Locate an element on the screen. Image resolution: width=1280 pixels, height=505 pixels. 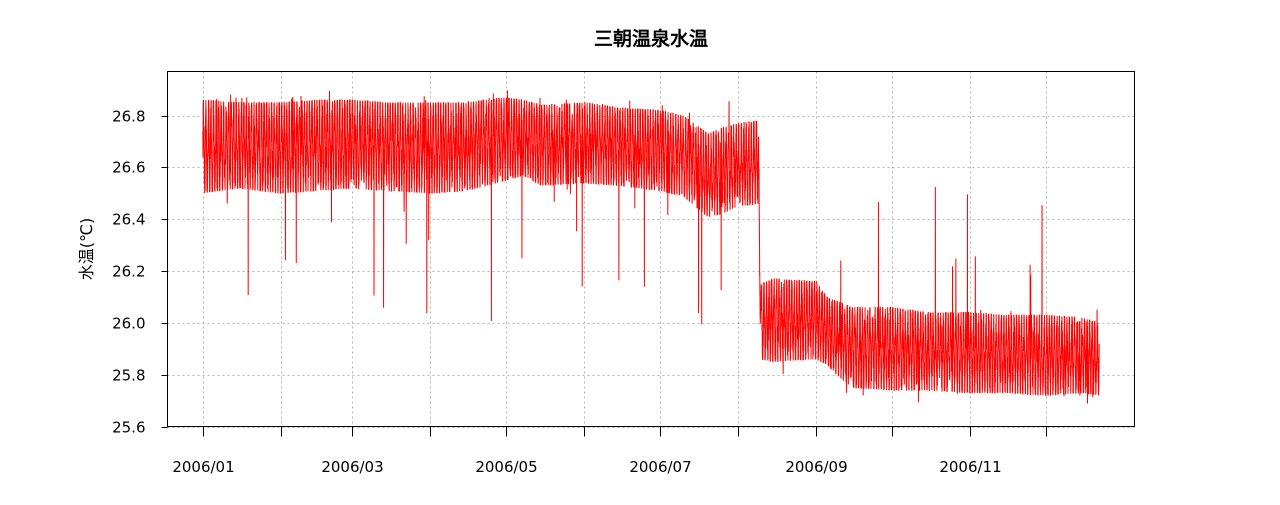
y-tick-label: 26.6 is located at coordinates (128, 168).